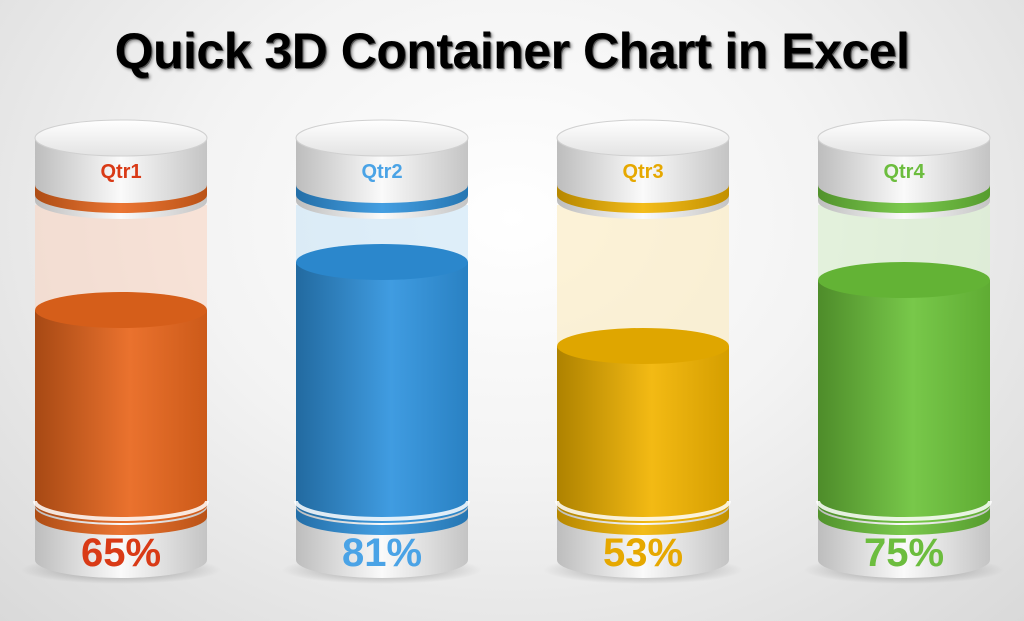 This screenshot has width=1024, height=621. What do you see at coordinates (643, 553) in the screenshot?
I see `value-label: 53%` at bounding box center [643, 553].